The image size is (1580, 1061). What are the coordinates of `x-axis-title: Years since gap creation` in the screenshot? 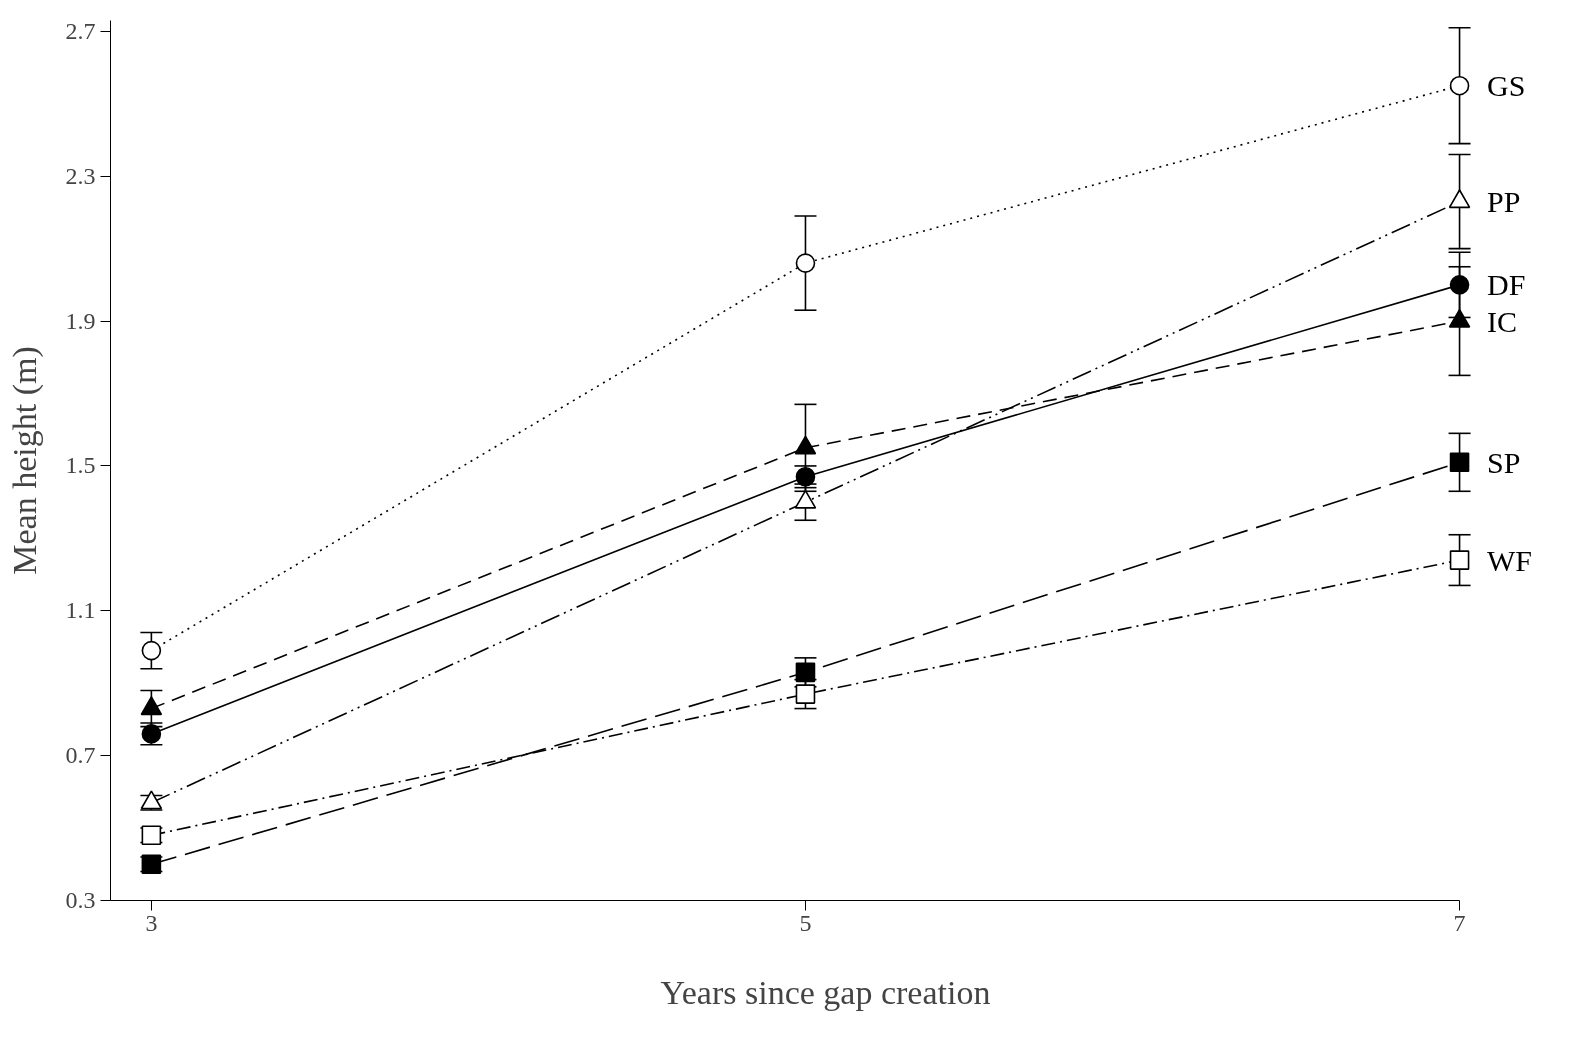 It's located at (825, 992).